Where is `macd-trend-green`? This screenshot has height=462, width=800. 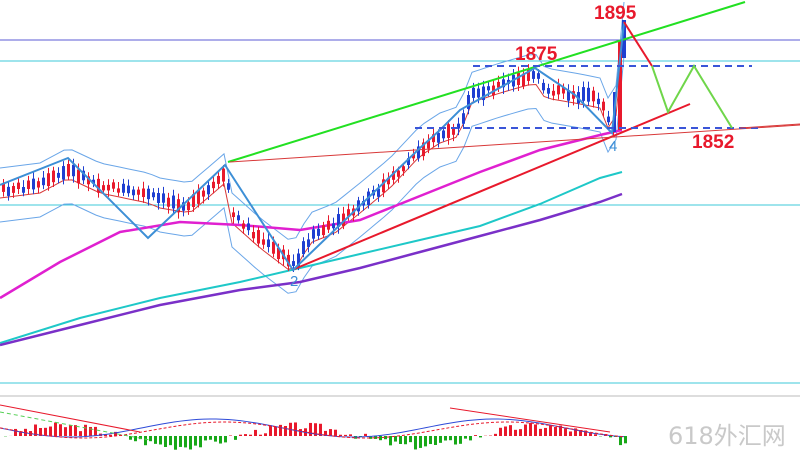 macd-trend-green is located at coordinates (75, 426).